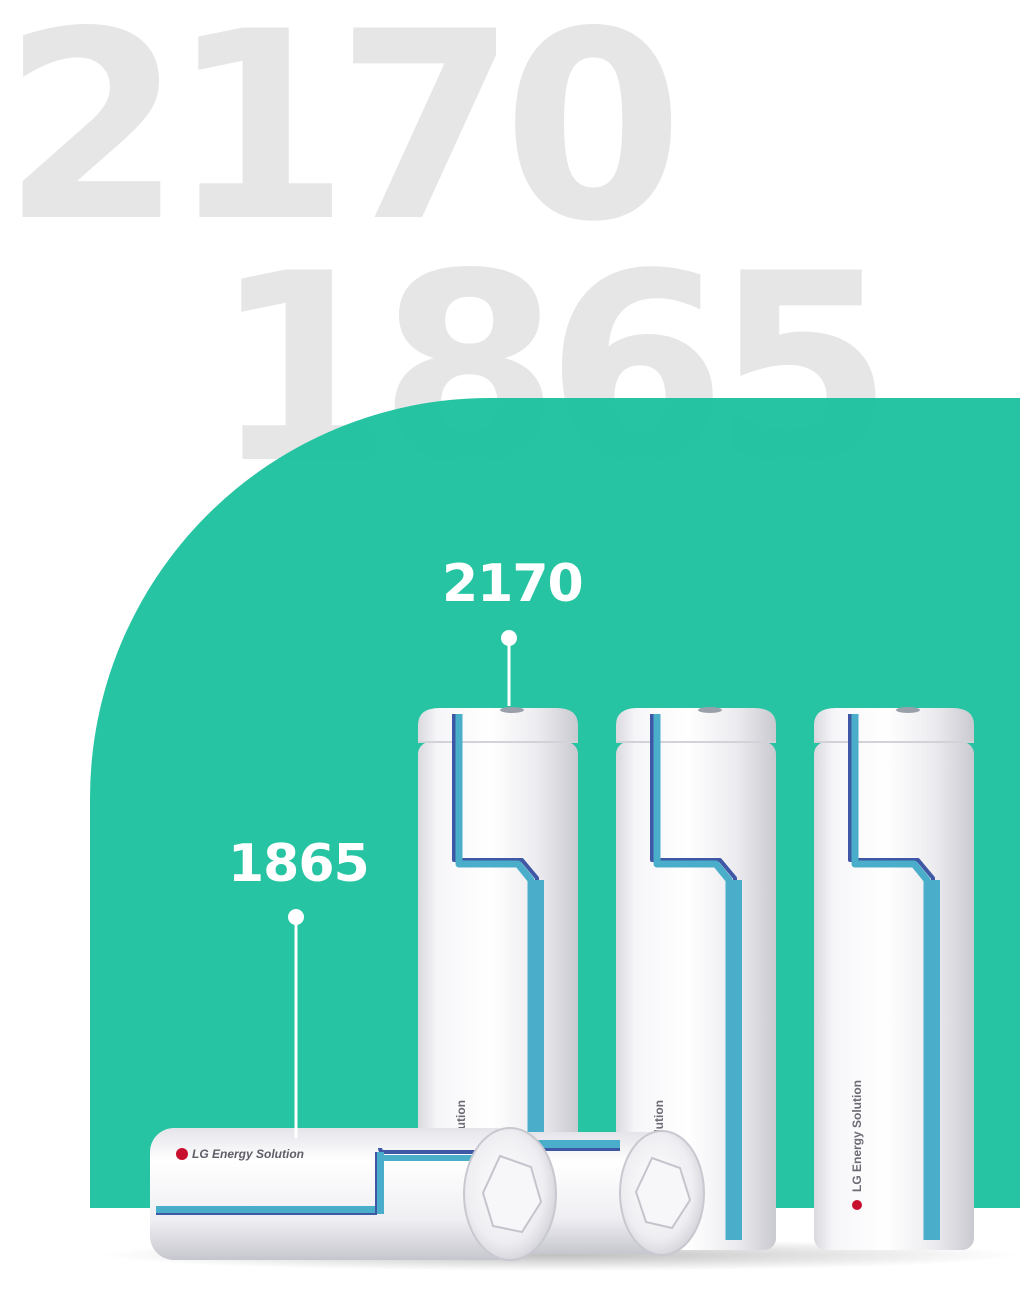  I want to click on label-1865: 1865, so click(299, 864).